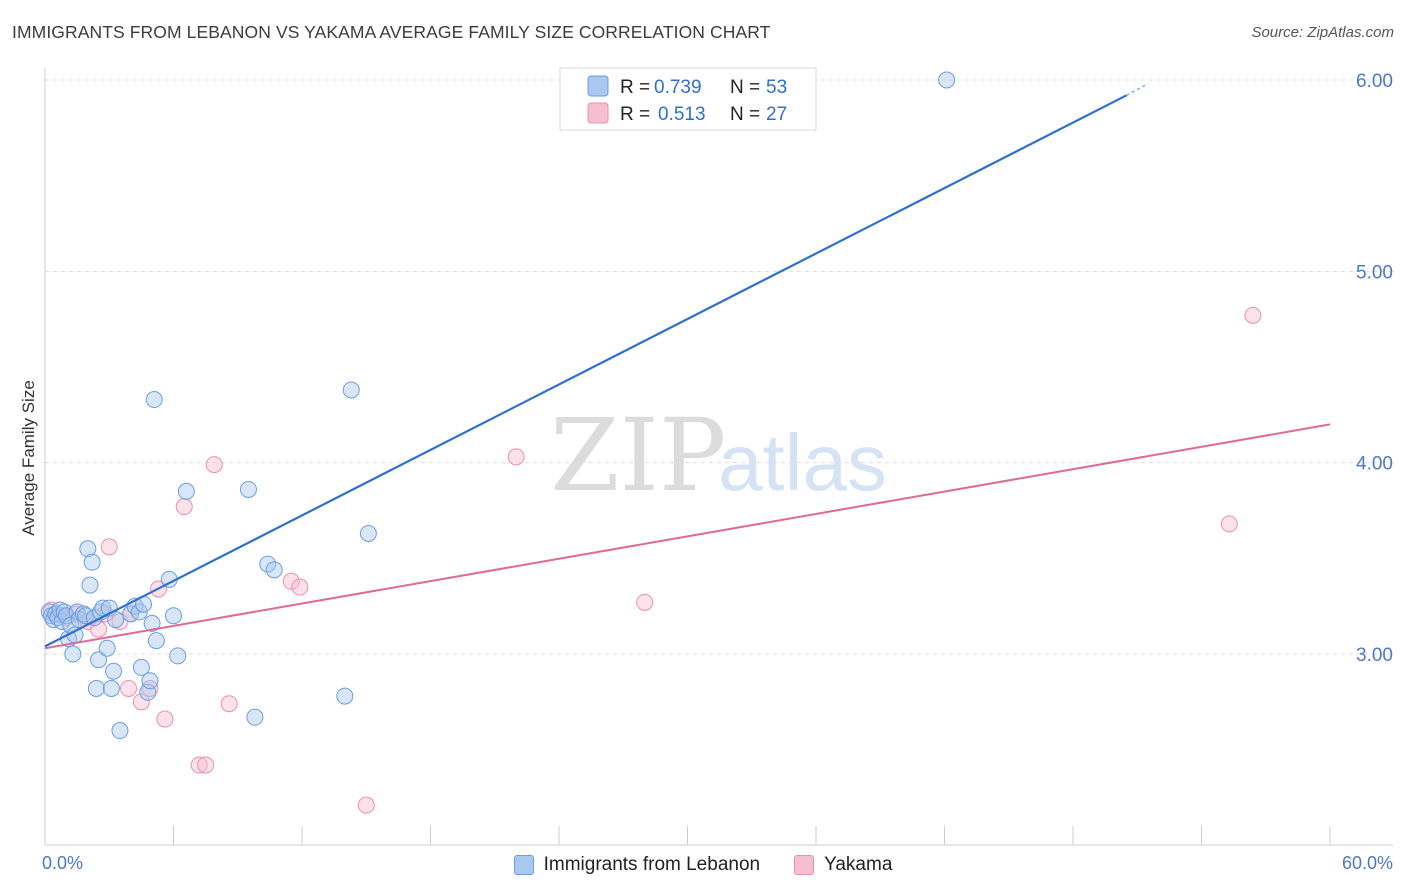 Image resolution: width=1406 pixels, height=892 pixels. Describe the element at coordinates (776, 87) in the screenshot. I see `legend-n-value-1: 53` at that location.